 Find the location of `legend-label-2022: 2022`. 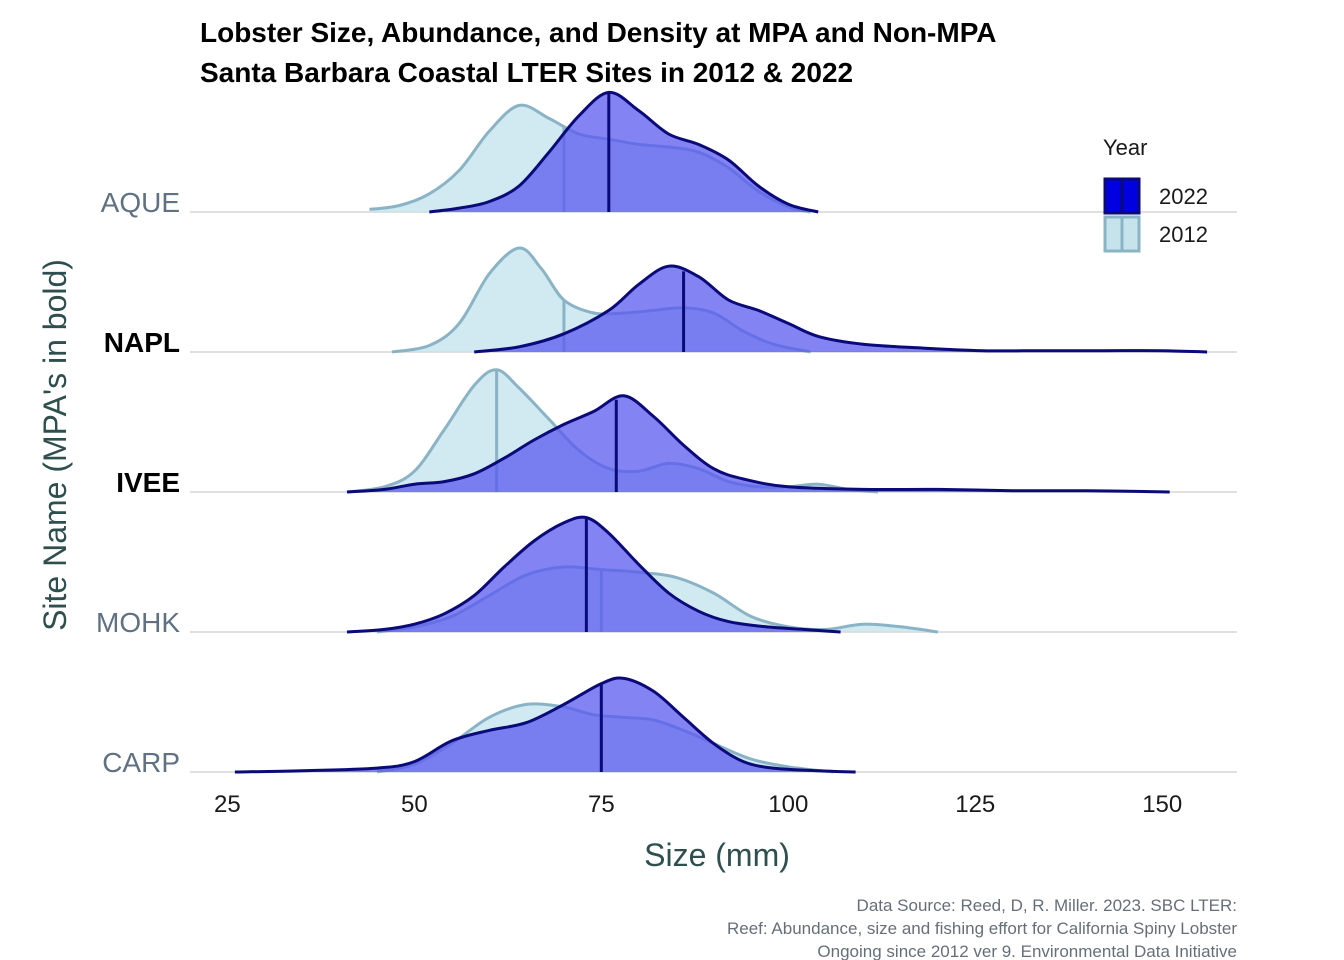

legend-label-2022: 2022 is located at coordinates (1183, 196).